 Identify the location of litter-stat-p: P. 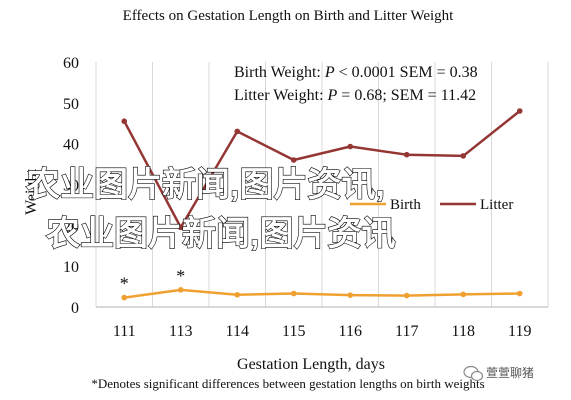
(332, 95).